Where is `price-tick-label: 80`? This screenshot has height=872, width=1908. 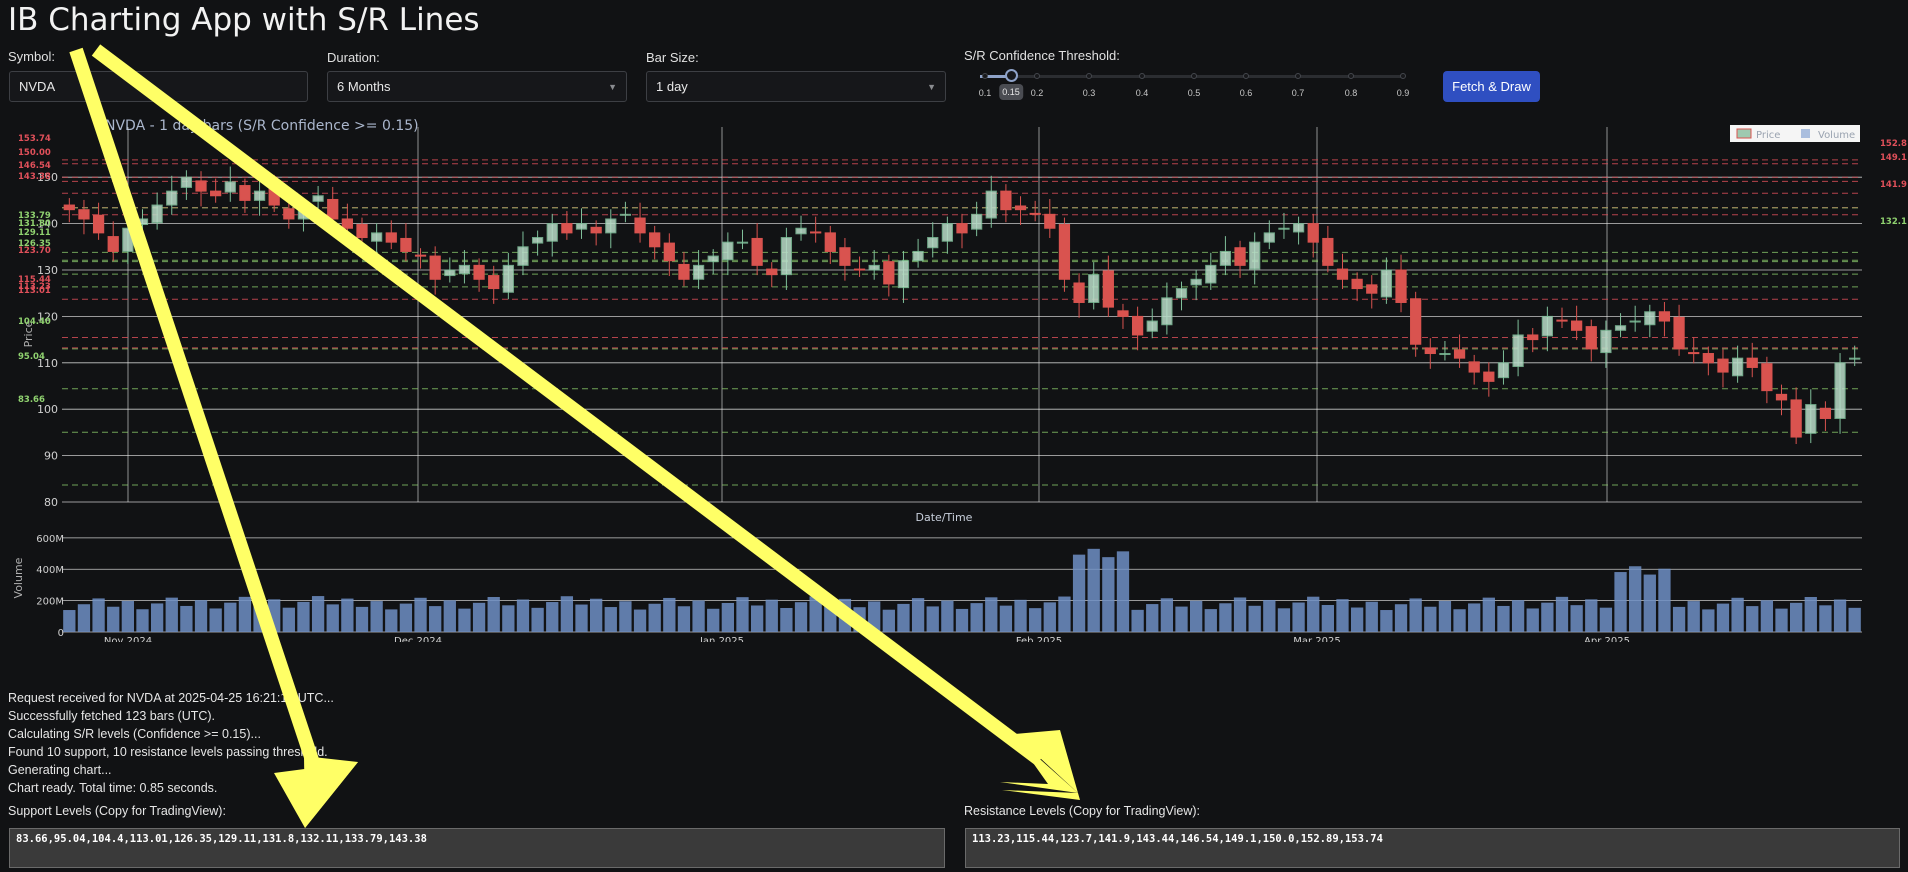 price-tick-label: 80 is located at coordinates (51, 502).